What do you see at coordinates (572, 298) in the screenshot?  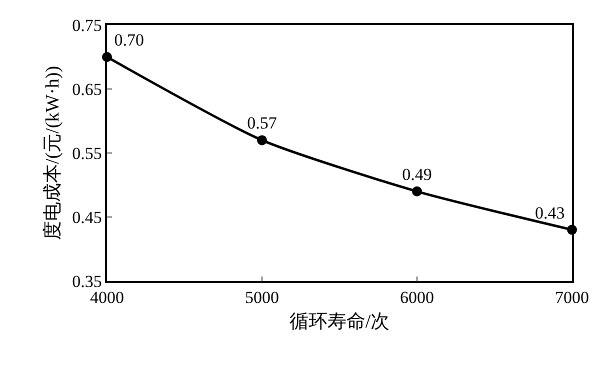 I see `x-tick-label: 7000` at bounding box center [572, 298].